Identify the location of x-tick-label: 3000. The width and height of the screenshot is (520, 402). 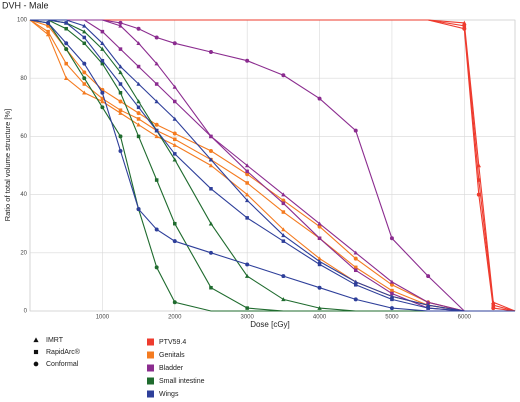
(247, 318).